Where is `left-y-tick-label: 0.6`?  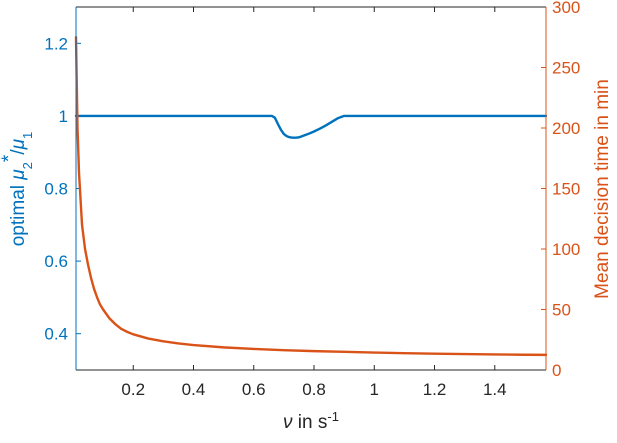
left-y-tick-label: 0.6 is located at coordinates (56, 261).